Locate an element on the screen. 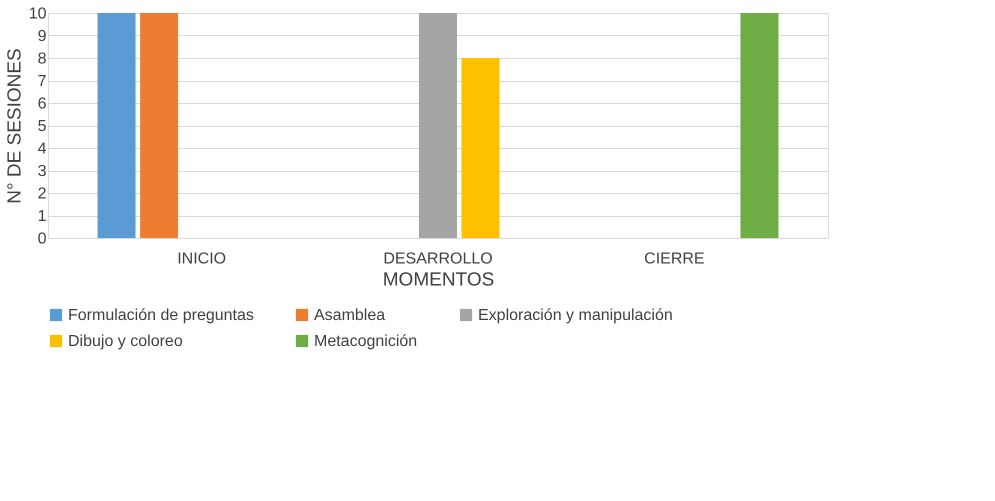  legend-label: Exploración y manipulación is located at coordinates (575, 315).